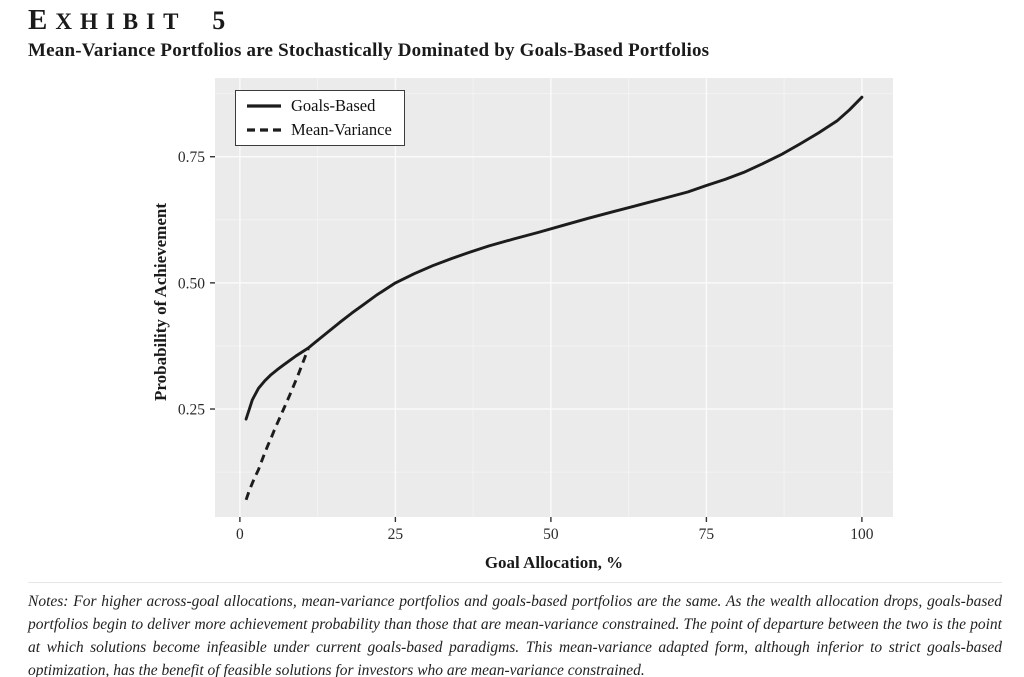  Describe the element at coordinates (551, 534) in the screenshot. I see `x-tick-label: 50` at that location.